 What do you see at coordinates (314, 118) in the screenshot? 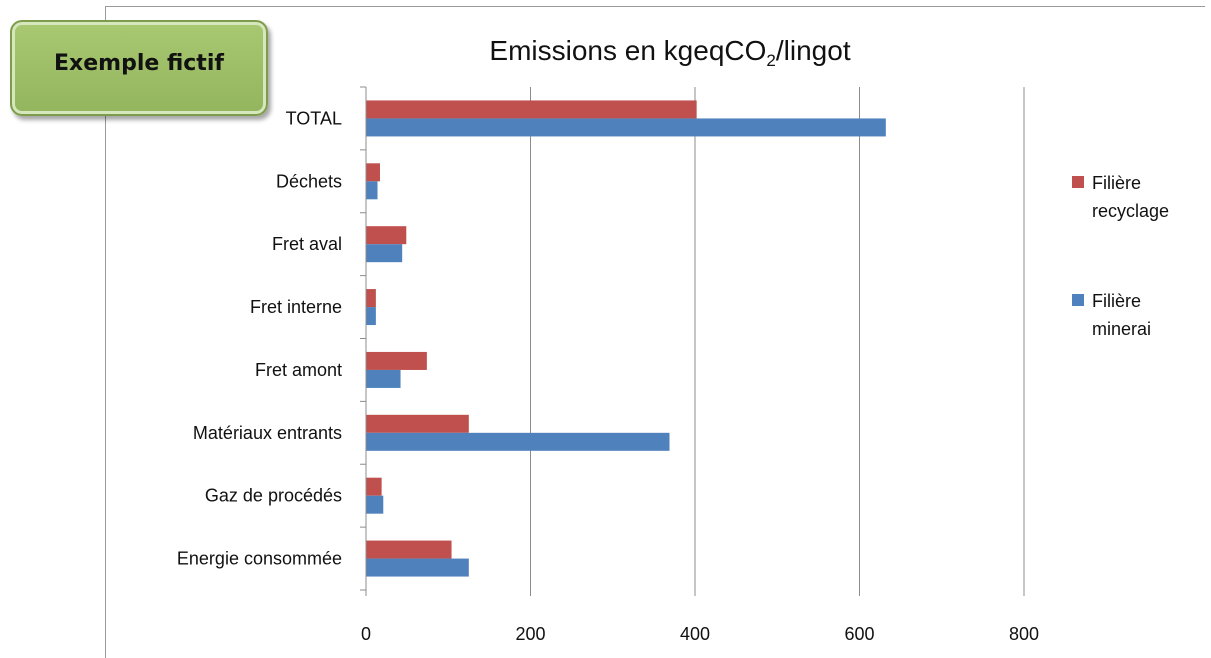
I see `category-label: TOTAL` at bounding box center [314, 118].